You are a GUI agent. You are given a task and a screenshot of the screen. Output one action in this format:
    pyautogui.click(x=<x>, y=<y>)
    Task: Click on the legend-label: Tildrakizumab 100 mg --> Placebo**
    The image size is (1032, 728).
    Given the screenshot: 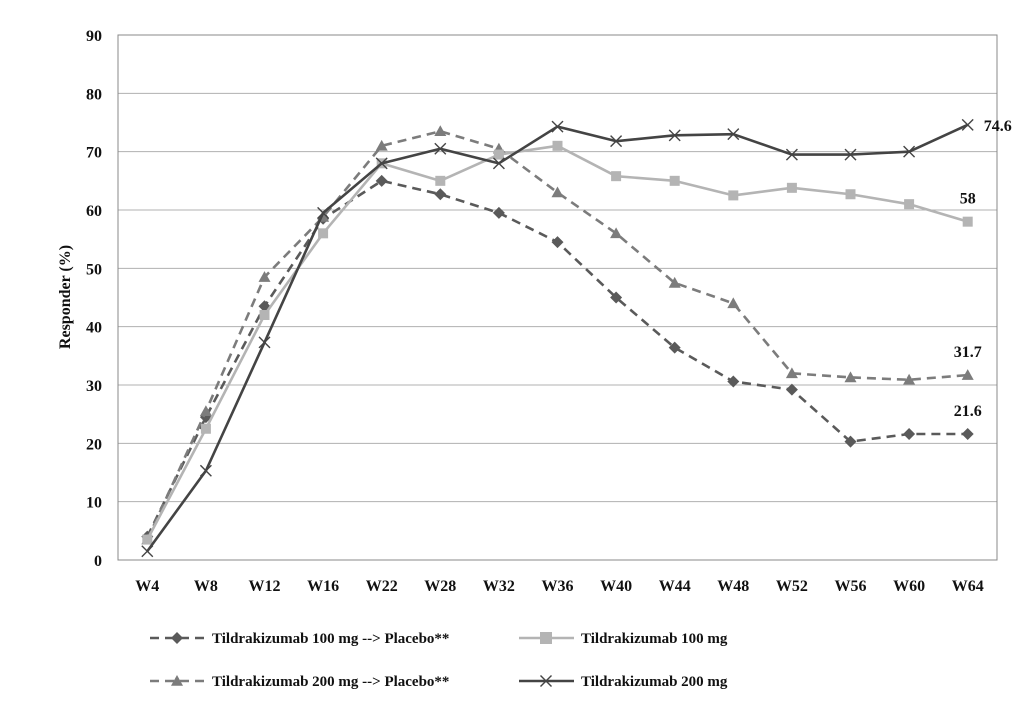 What is the action you would take?
    pyautogui.click(x=330, y=639)
    